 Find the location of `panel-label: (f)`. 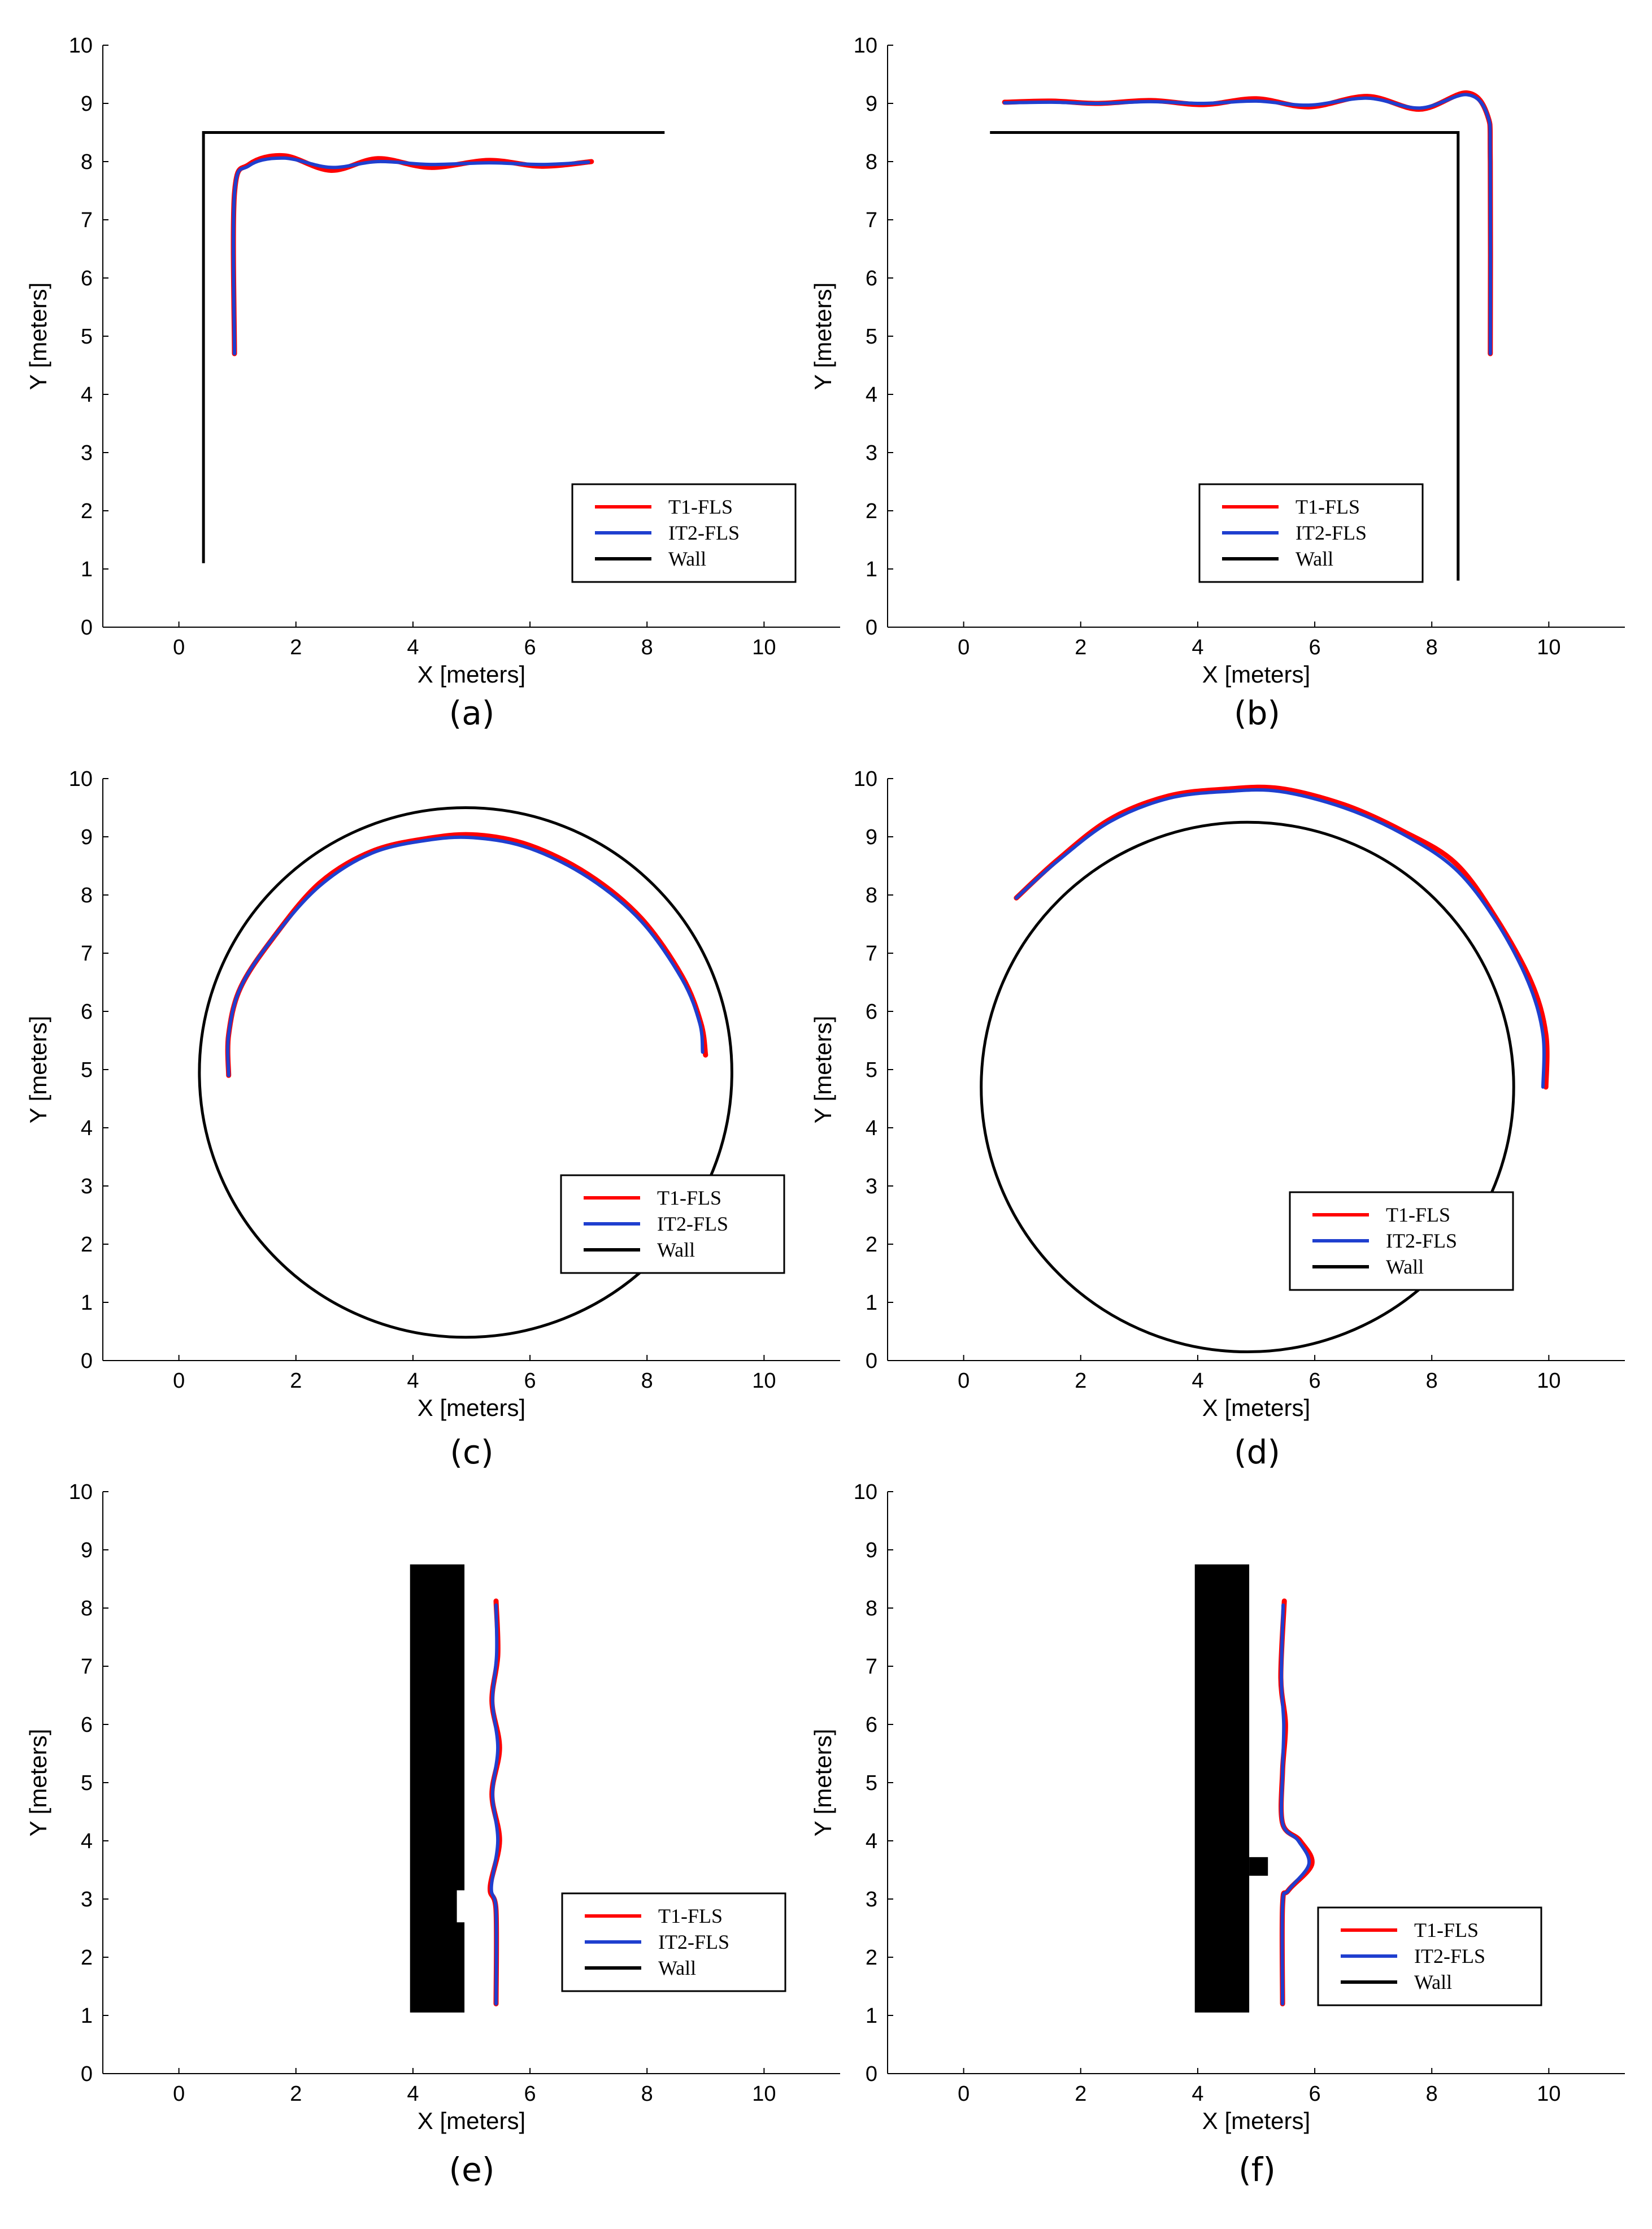

panel-label: (f) is located at coordinates (1257, 2169).